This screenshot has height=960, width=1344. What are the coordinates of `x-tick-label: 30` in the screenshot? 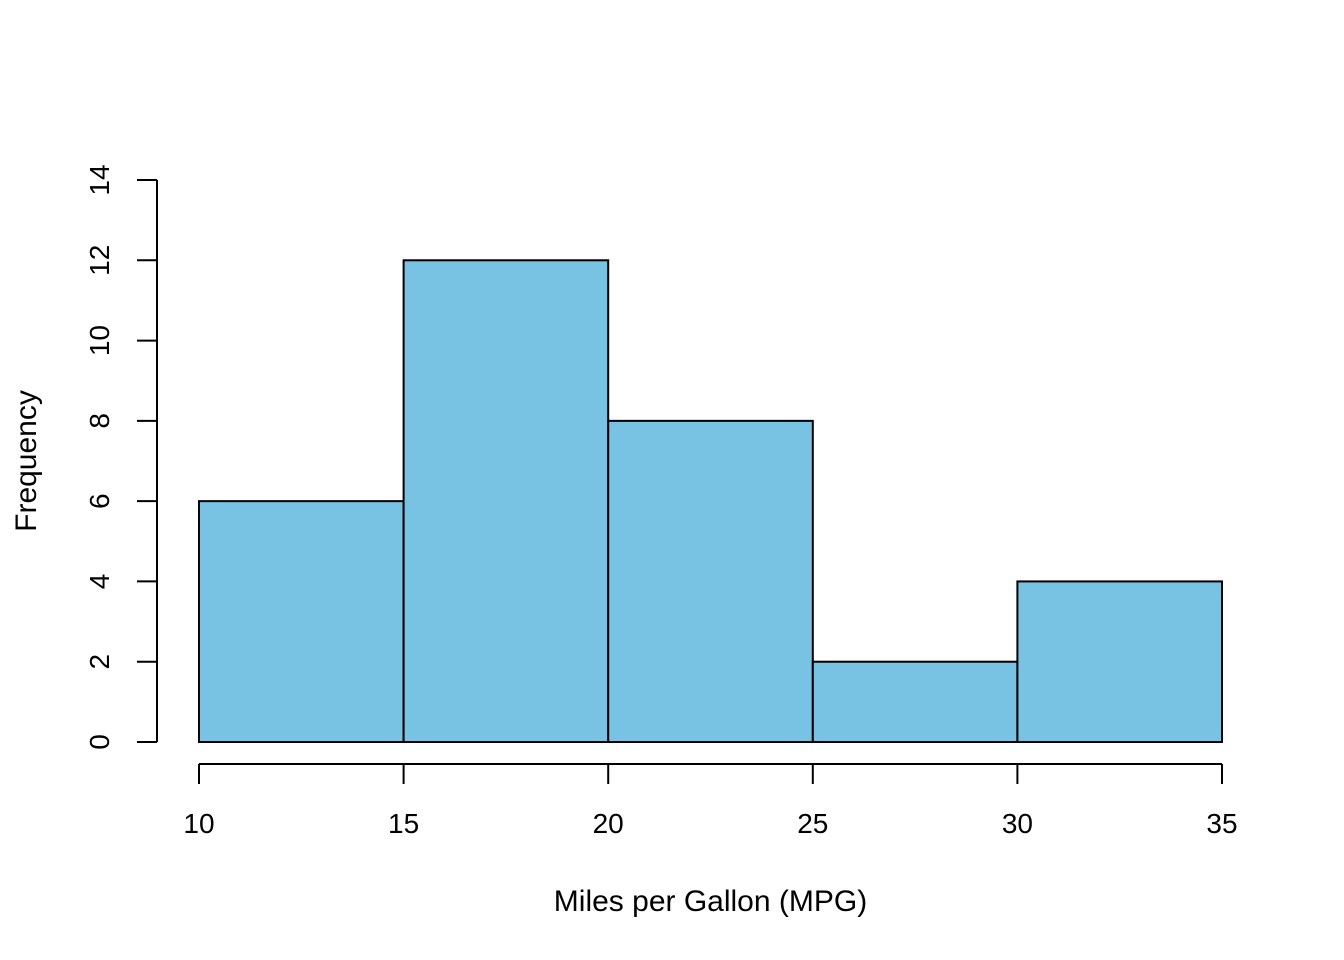 It's located at (1017, 823).